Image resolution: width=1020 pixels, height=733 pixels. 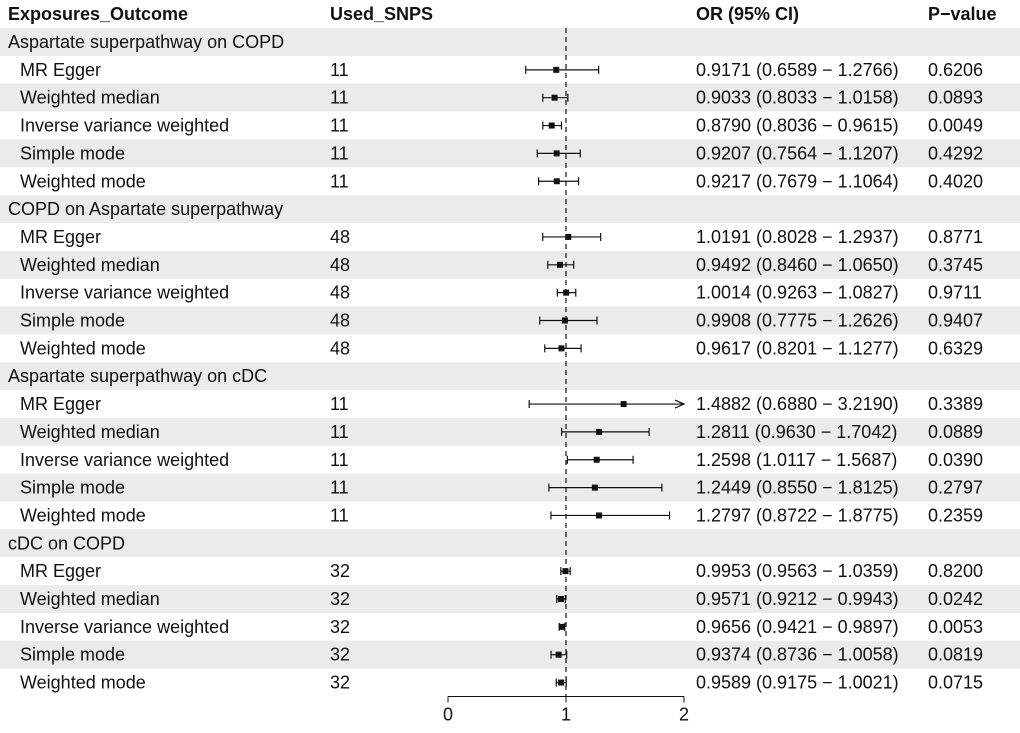 I want to click on group-label: cDC on COPD, so click(x=66, y=543).